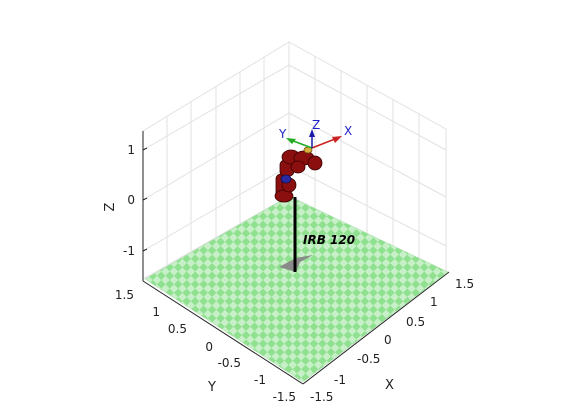 The image size is (570, 413). What do you see at coordinates (464, 284) in the screenshot?
I see `x-tick-label: 1.5` at bounding box center [464, 284].